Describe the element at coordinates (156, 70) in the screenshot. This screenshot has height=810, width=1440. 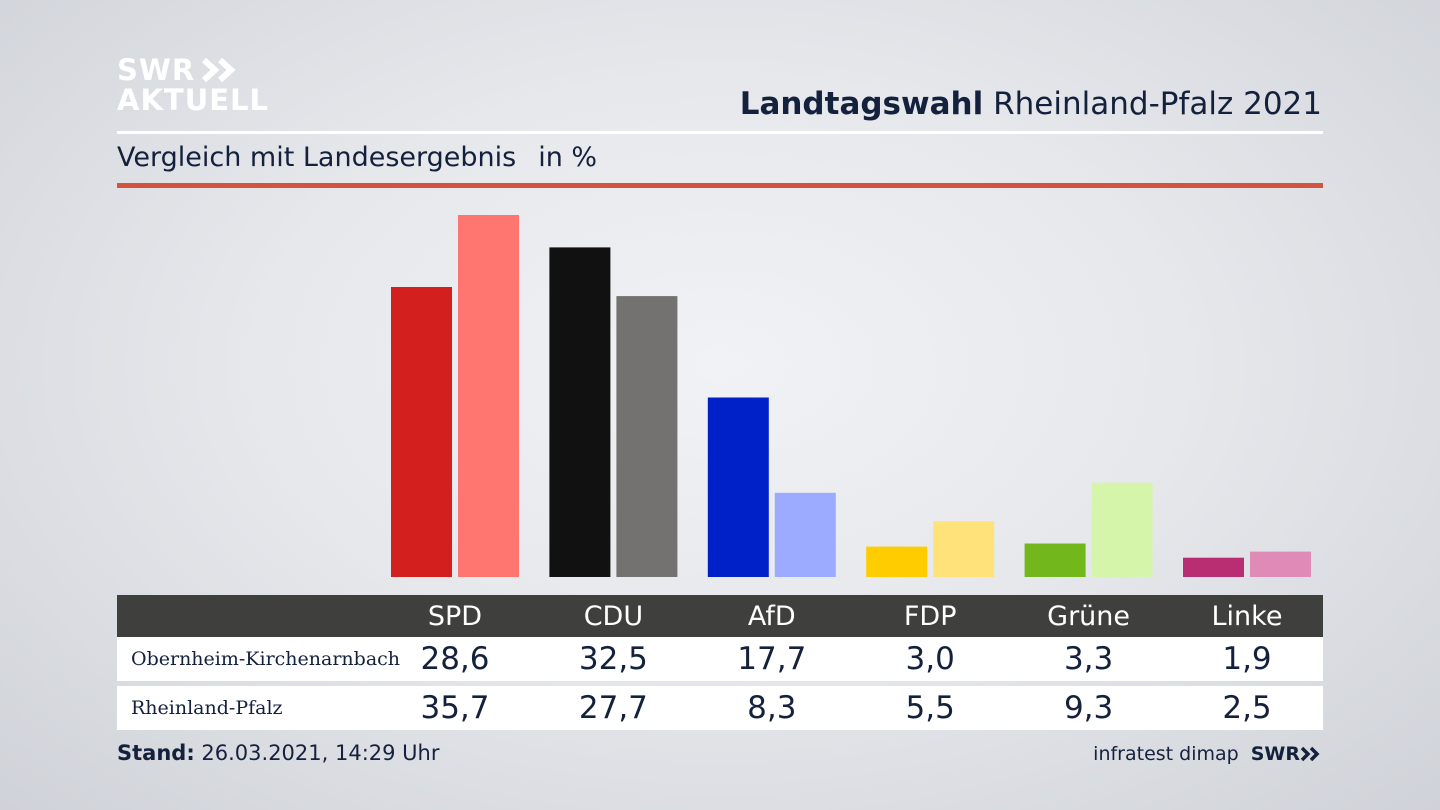
I see `logo-swr-text: SWR` at that location.